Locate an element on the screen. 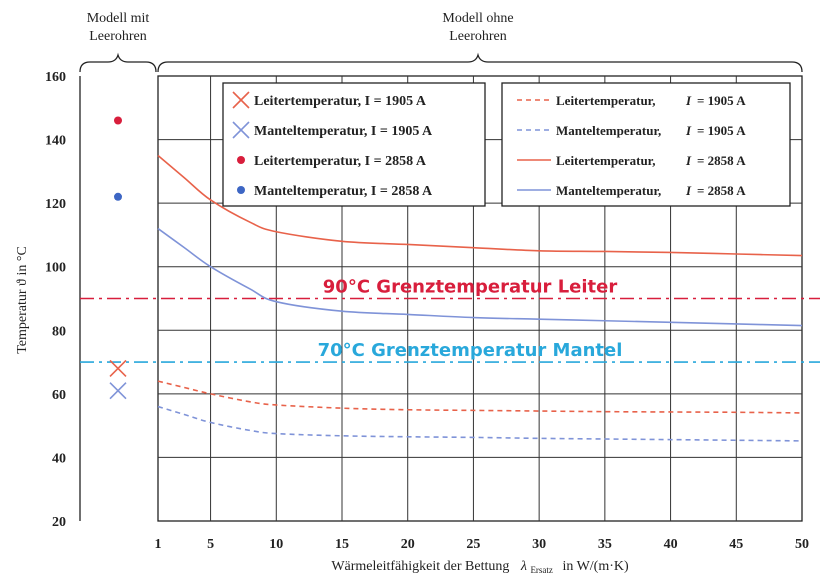 Image resolution: width=827 pixels, height=586 pixels. x-tick-label: 35 is located at coordinates (605, 544).